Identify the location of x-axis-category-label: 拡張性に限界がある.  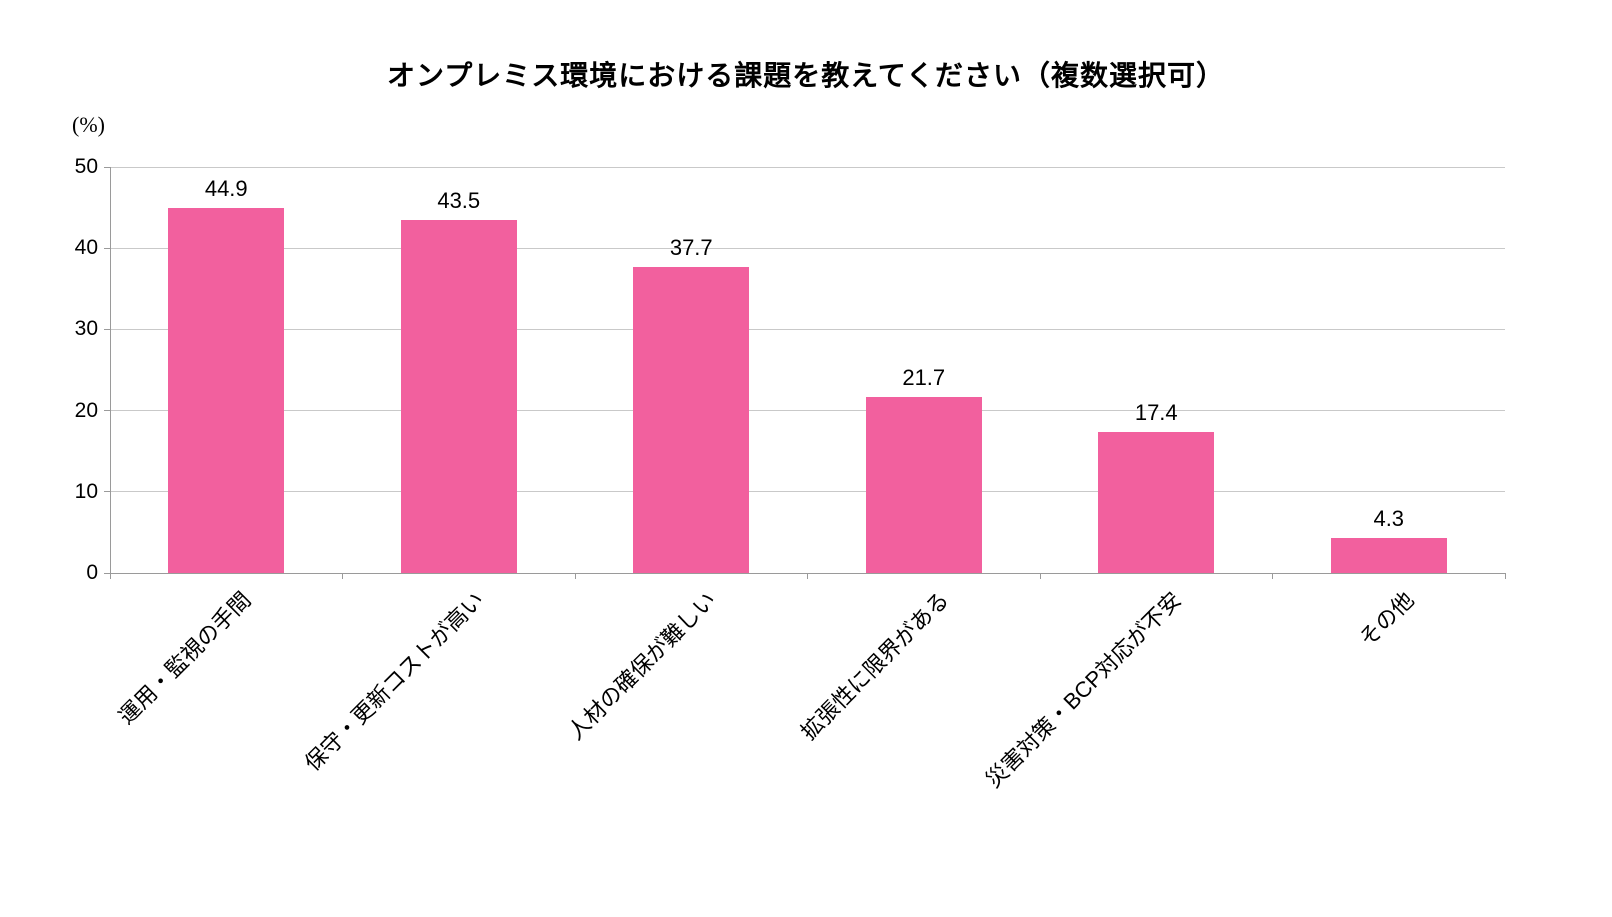
(874, 666).